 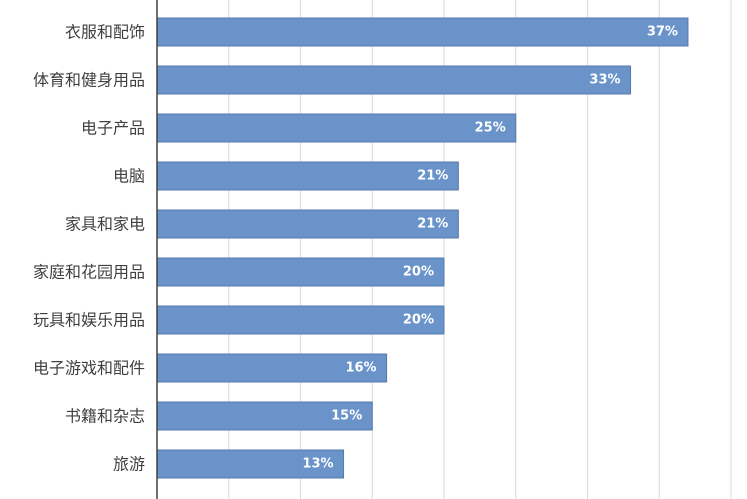 What do you see at coordinates (105, 32) in the screenshot?
I see `category-label: 衣服和配饰` at bounding box center [105, 32].